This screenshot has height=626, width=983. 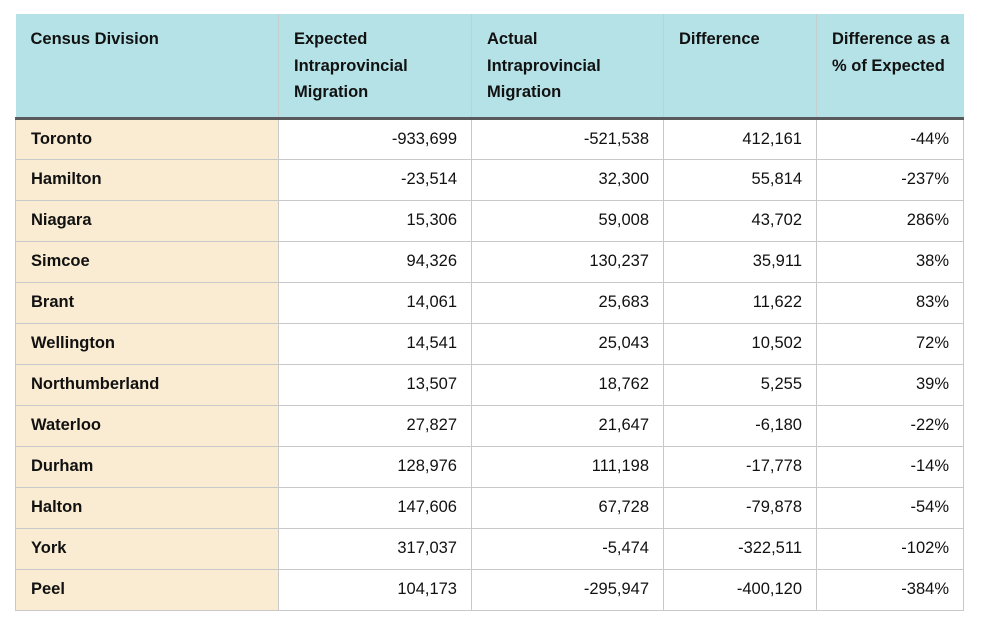 What do you see at coordinates (890, 589) in the screenshot?
I see `cell-pct-of-expected: -384%` at bounding box center [890, 589].